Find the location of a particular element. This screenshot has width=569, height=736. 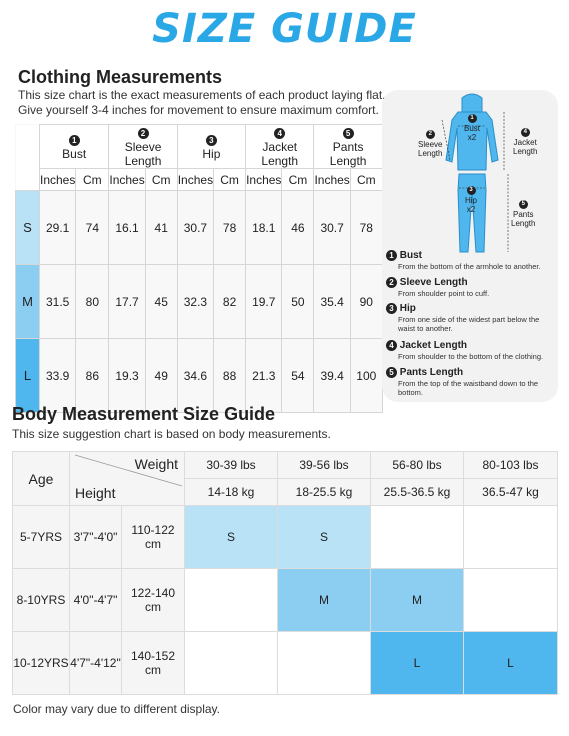

footer-note: Color may vary due to different display. is located at coordinates (116, 709).